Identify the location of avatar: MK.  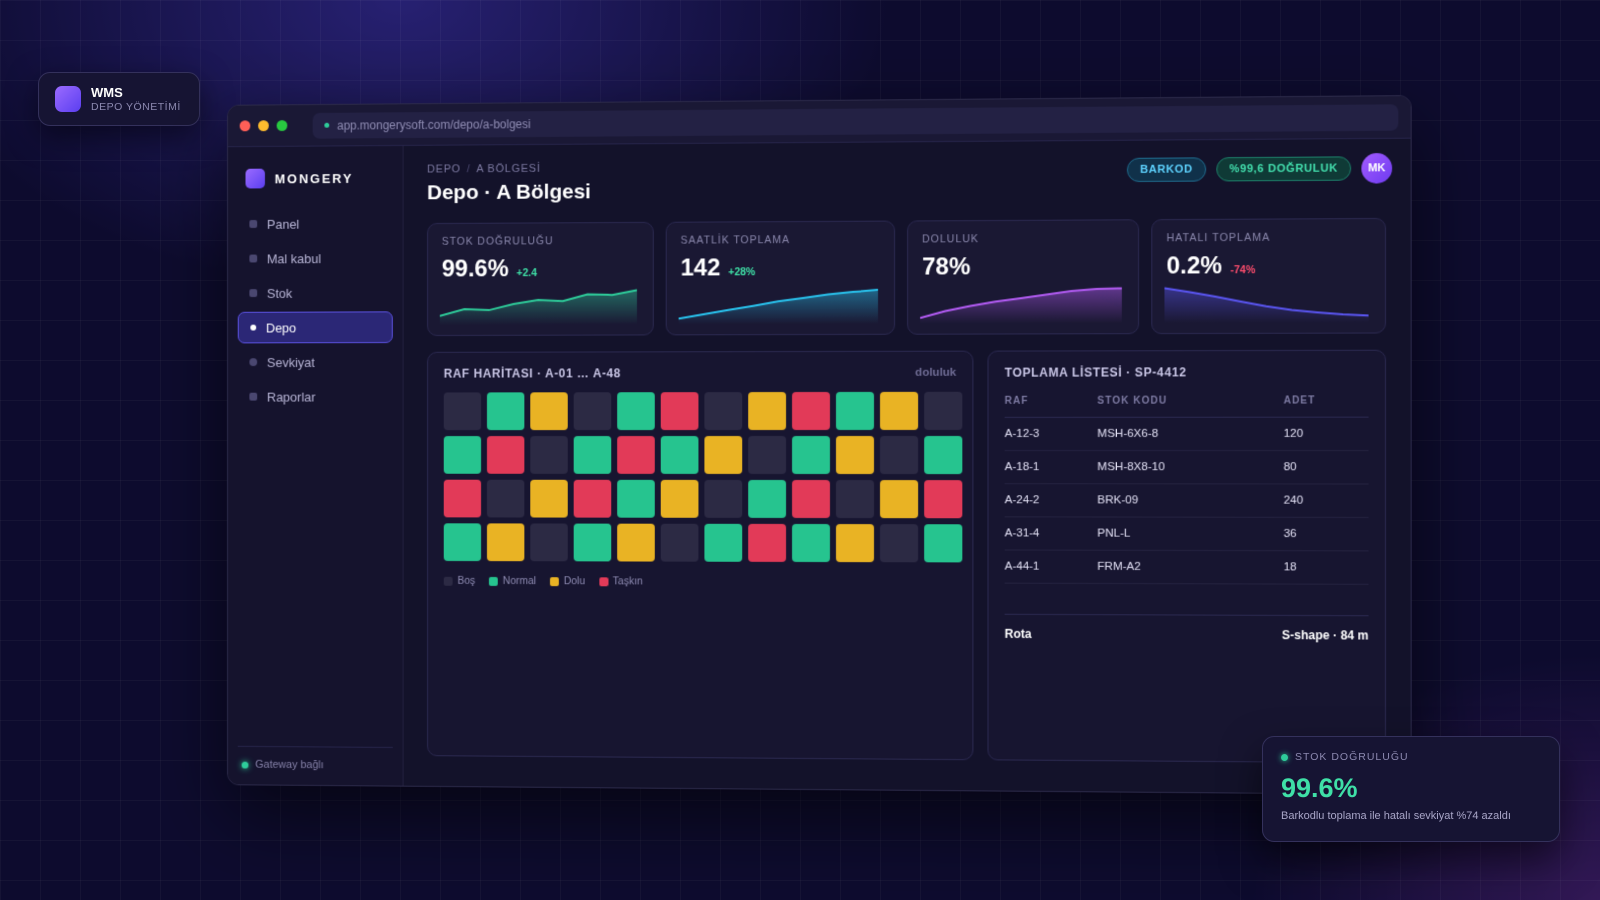
(1377, 168).